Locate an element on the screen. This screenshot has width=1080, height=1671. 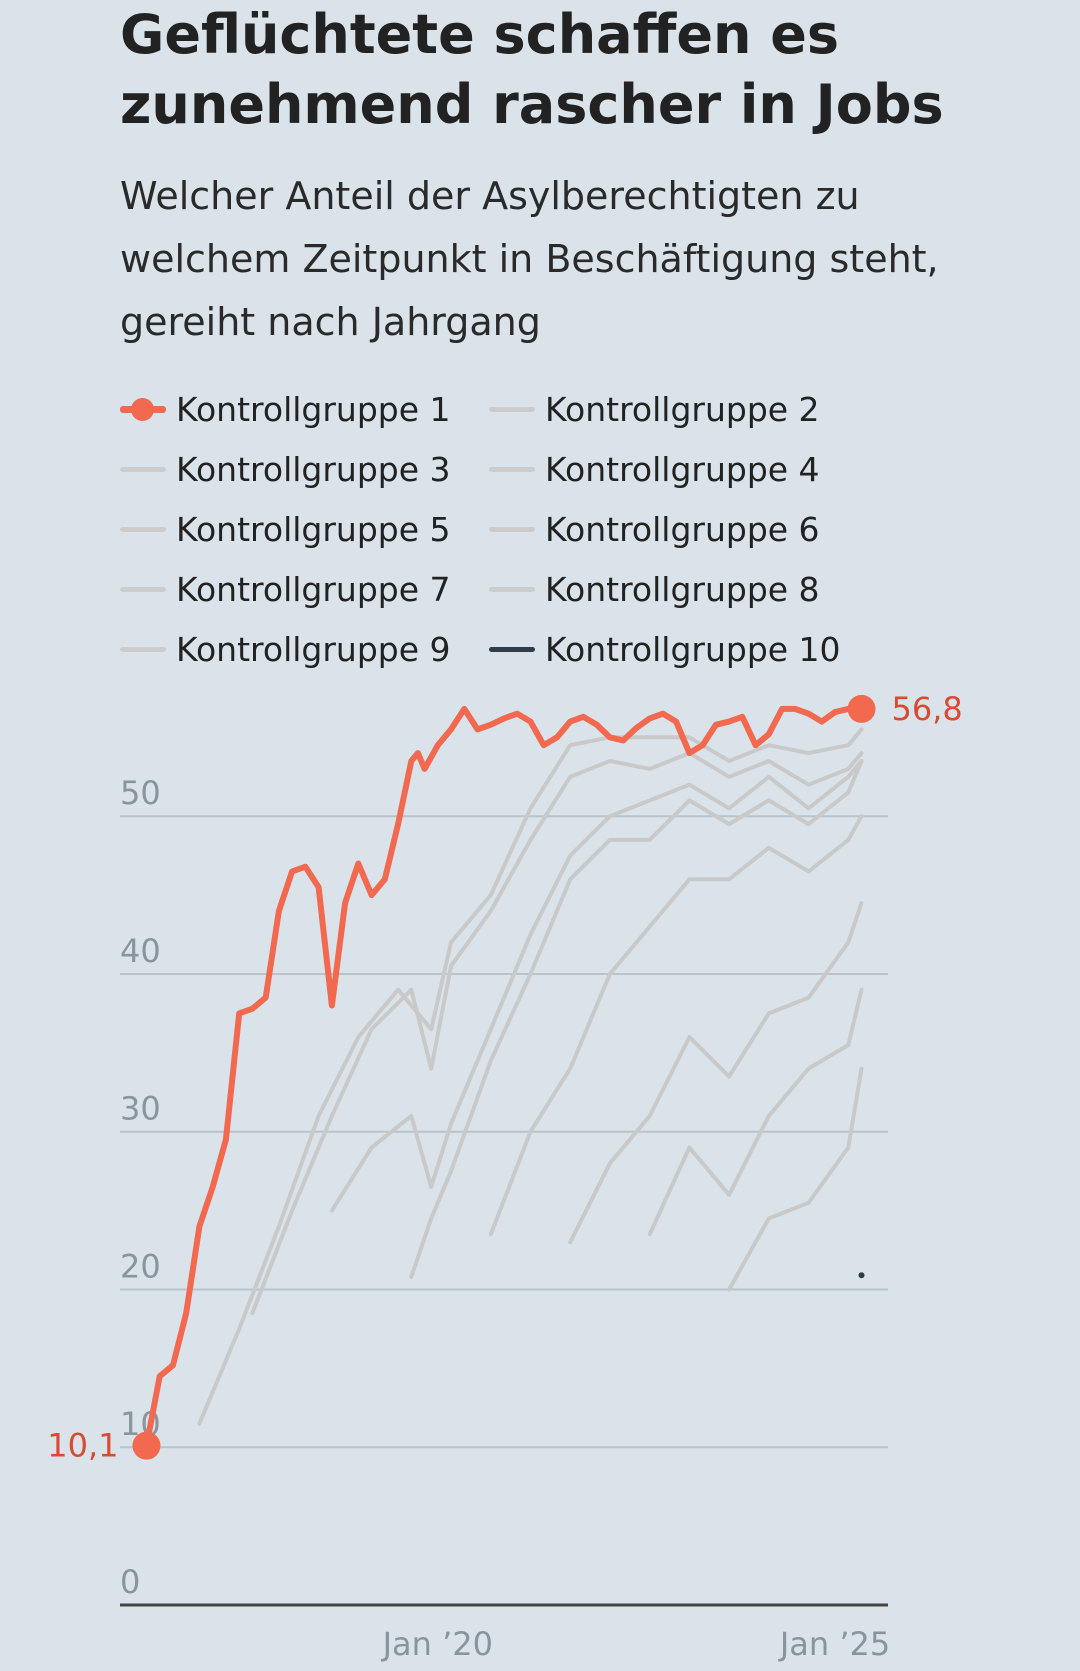
legend-label: Kontrollgruppe 6 is located at coordinates (682, 529).